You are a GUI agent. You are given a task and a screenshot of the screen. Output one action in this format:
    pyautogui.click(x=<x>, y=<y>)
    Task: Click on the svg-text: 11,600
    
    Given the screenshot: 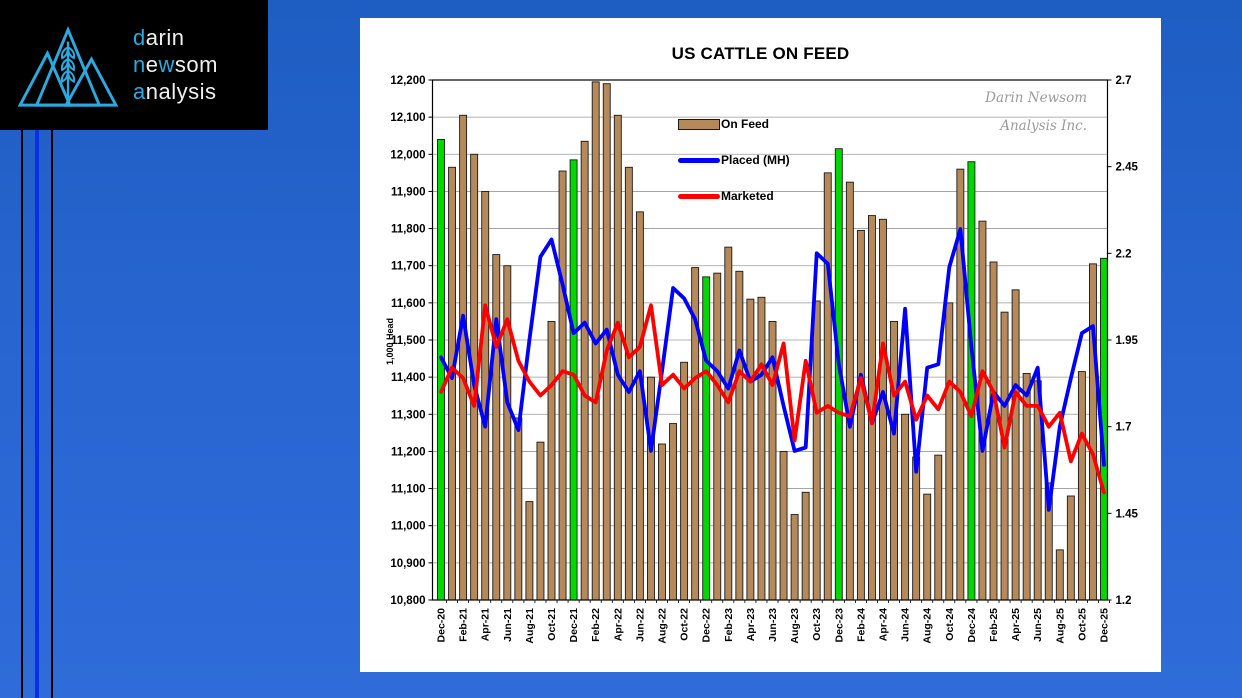 What is the action you would take?
    pyautogui.click(x=408, y=304)
    